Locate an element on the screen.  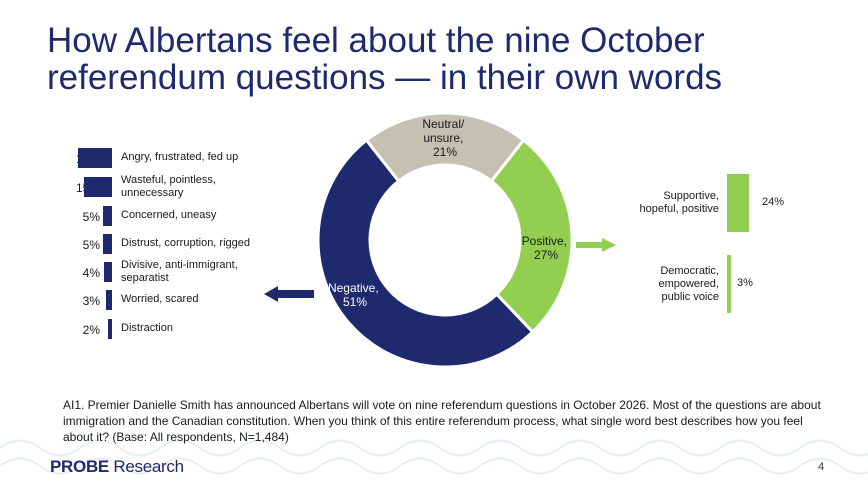
slice-negative is located at coordinates (425, 253).